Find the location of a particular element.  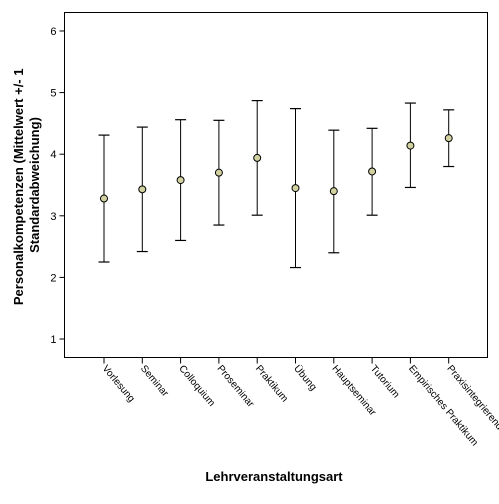

y-tick-label: 3 is located at coordinates (53, 217).